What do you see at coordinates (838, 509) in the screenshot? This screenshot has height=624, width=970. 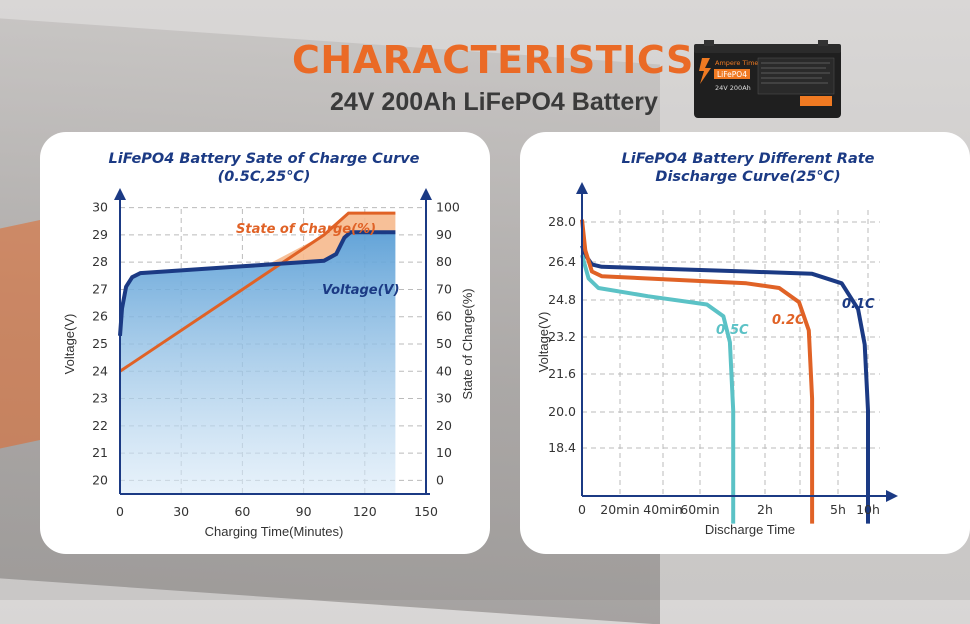 I see `x-tick-label: 5h` at bounding box center [838, 509].